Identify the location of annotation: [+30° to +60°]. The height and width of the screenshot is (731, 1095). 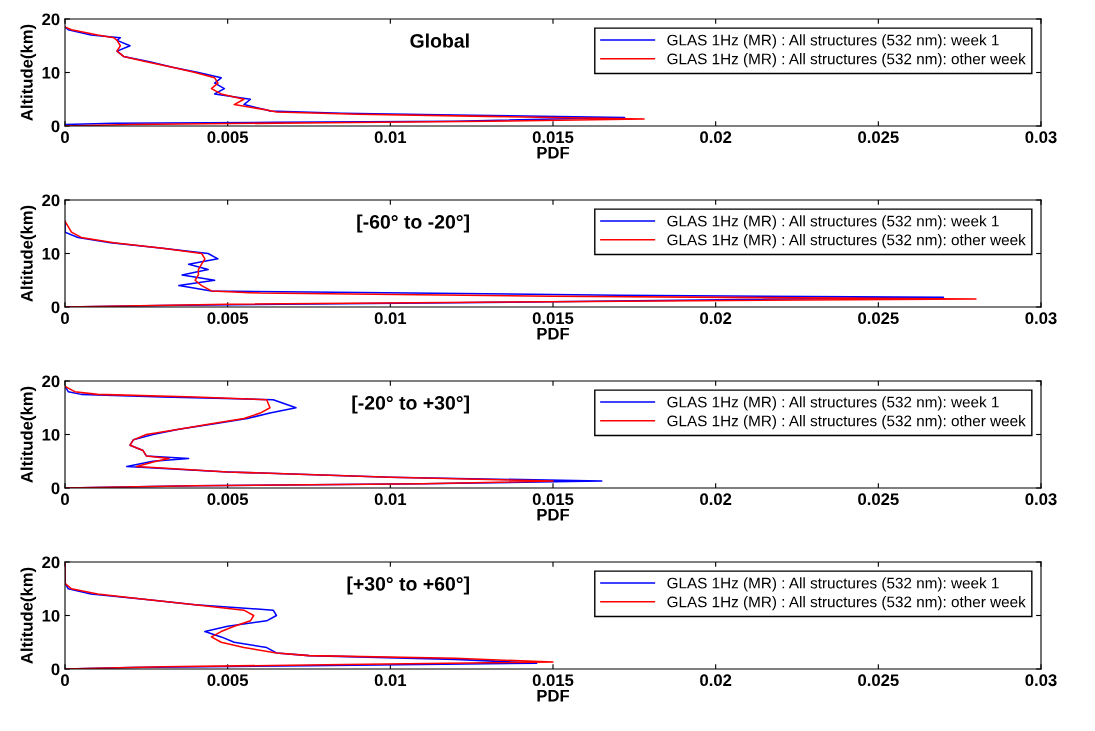
(408, 585).